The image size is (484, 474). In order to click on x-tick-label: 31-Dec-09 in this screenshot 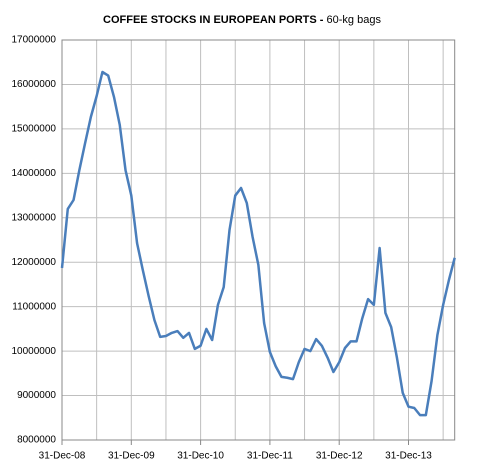, I will do `click(131, 456)`.